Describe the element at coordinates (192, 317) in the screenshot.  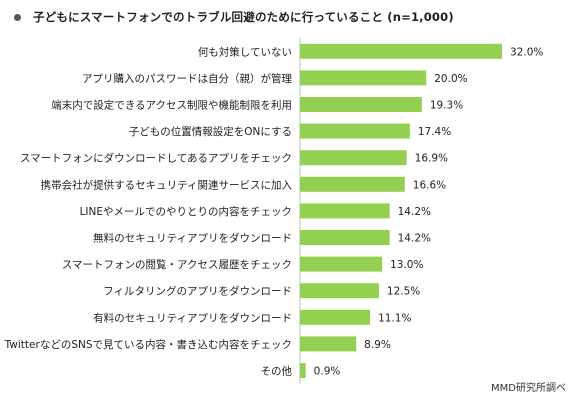
I see `category-label: 有料のセキュリティアプリをダウンロード` at that location.